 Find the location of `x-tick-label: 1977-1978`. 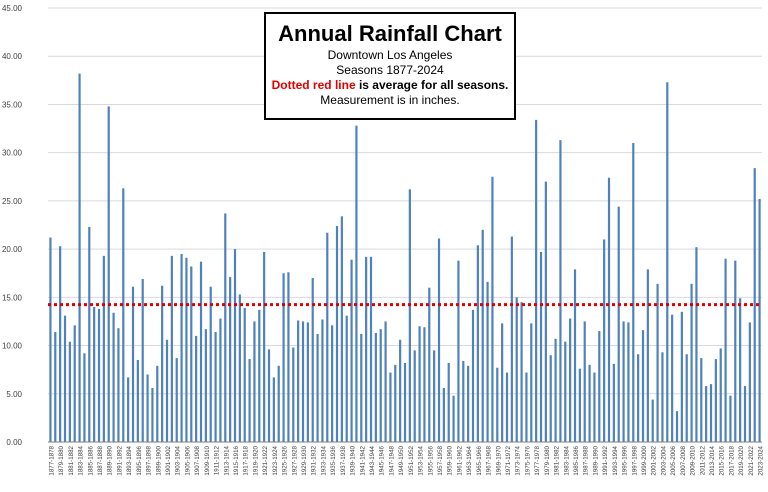

x-tick-label: 1977-1978 is located at coordinates (537, 460).